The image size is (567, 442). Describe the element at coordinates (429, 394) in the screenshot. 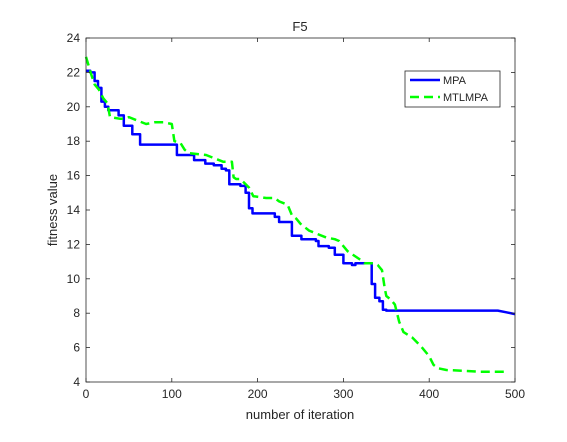

I see `x-tick-label: 400` at that location.